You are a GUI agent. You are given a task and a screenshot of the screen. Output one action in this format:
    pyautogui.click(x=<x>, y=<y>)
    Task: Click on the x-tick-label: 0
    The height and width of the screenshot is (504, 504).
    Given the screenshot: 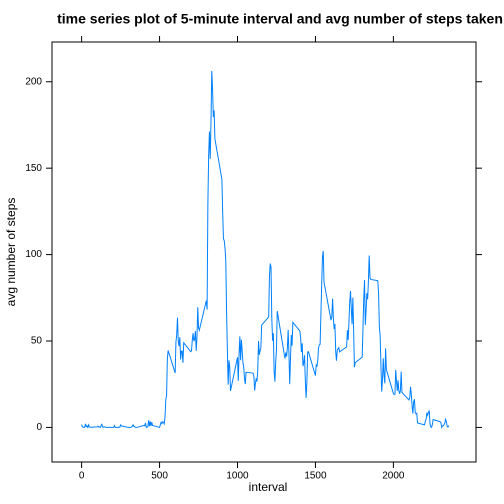 What is the action you would take?
    pyautogui.click(x=82, y=476)
    